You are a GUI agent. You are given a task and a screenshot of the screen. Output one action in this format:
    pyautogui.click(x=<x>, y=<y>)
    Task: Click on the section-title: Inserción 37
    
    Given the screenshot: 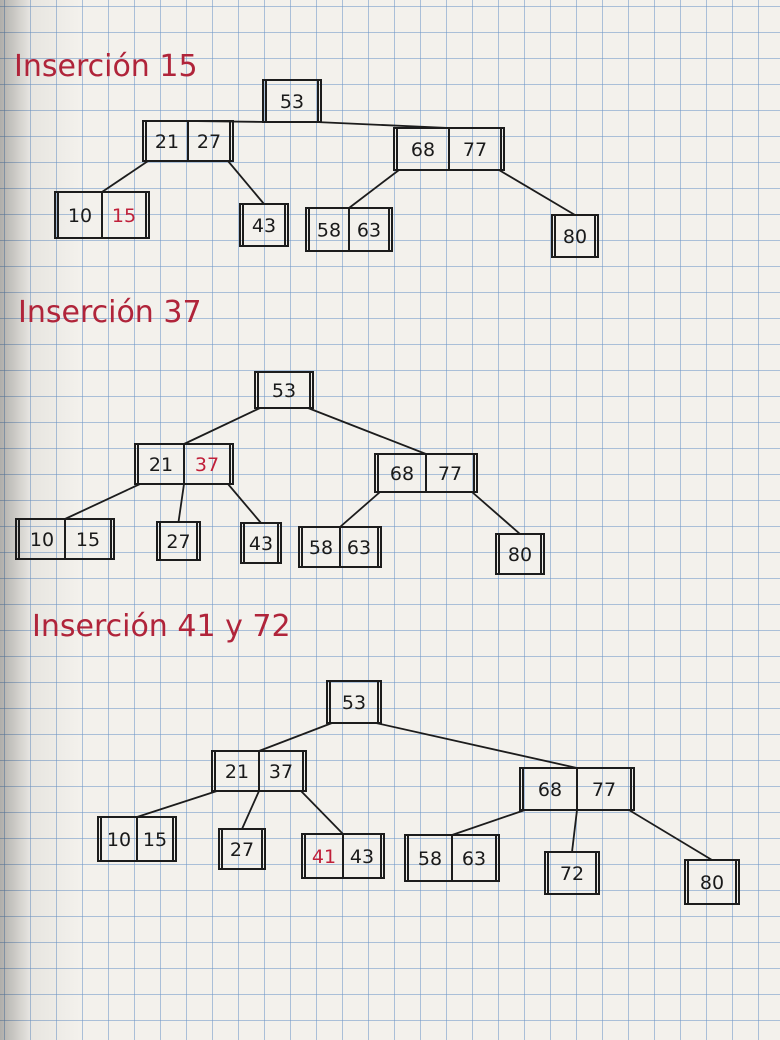 What is the action you would take?
    pyautogui.click(x=110, y=312)
    